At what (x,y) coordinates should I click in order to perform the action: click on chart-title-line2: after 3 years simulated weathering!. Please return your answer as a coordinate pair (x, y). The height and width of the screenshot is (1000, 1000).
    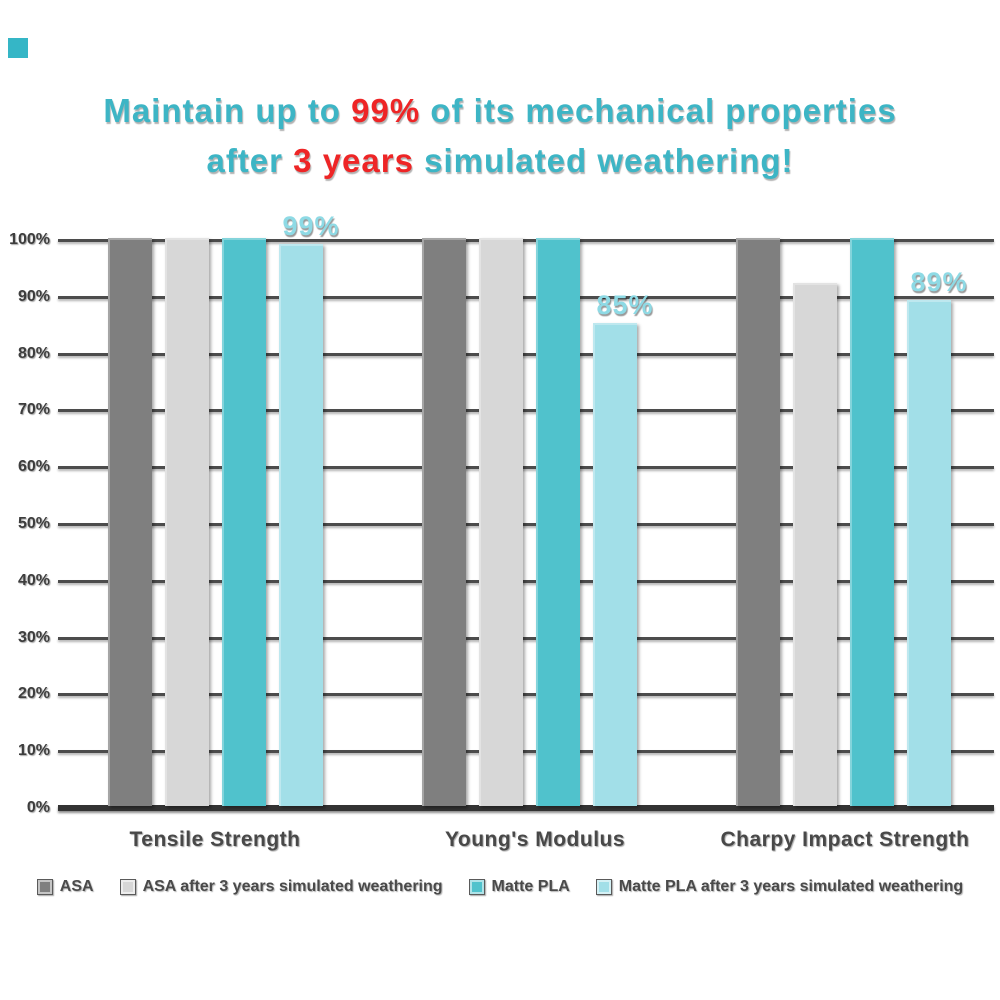
    Looking at the image, I should click on (500, 161).